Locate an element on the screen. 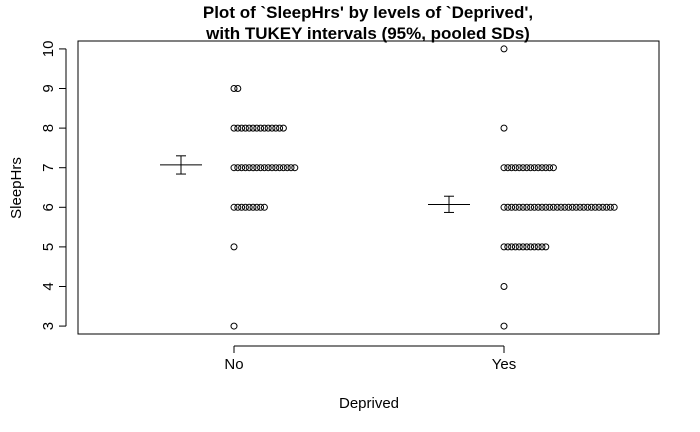 This screenshot has width=700, height=432. x-axis-label: Deprived is located at coordinates (369, 403).